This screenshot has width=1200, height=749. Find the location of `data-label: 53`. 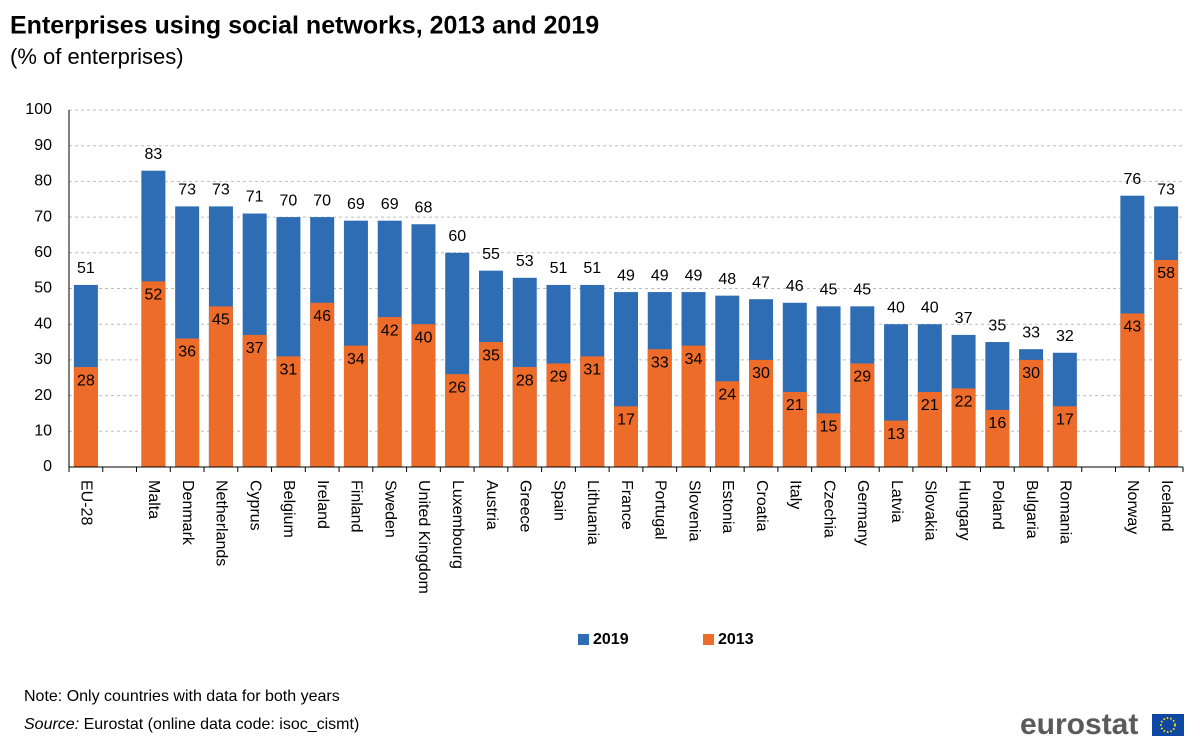

data-label: 53 is located at coordinates (525, 261).